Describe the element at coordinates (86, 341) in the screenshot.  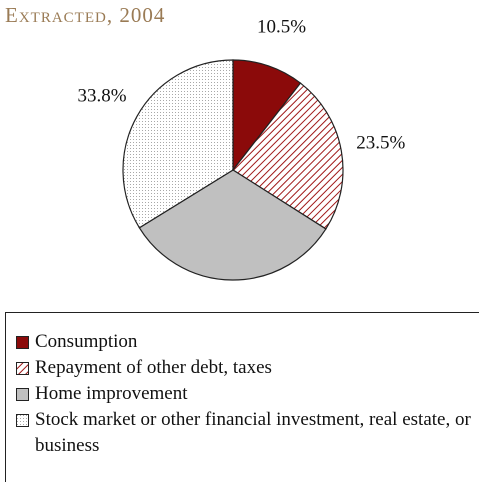
I see `legend-label: Consumption` at that location.